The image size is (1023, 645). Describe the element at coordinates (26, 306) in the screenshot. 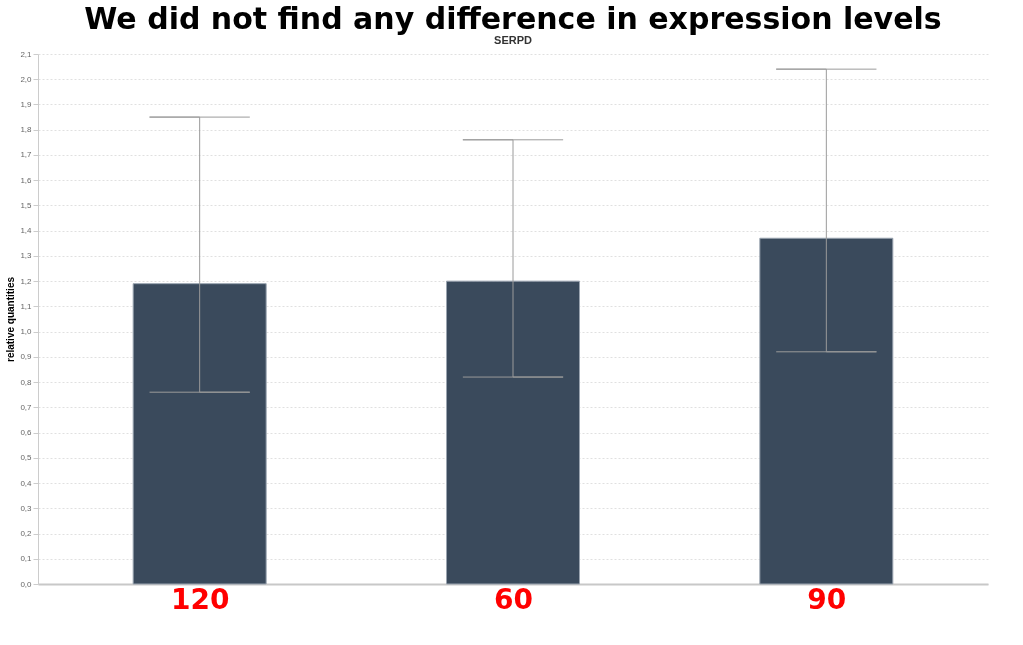

I see `y-tick-label: 1,1` at that location.